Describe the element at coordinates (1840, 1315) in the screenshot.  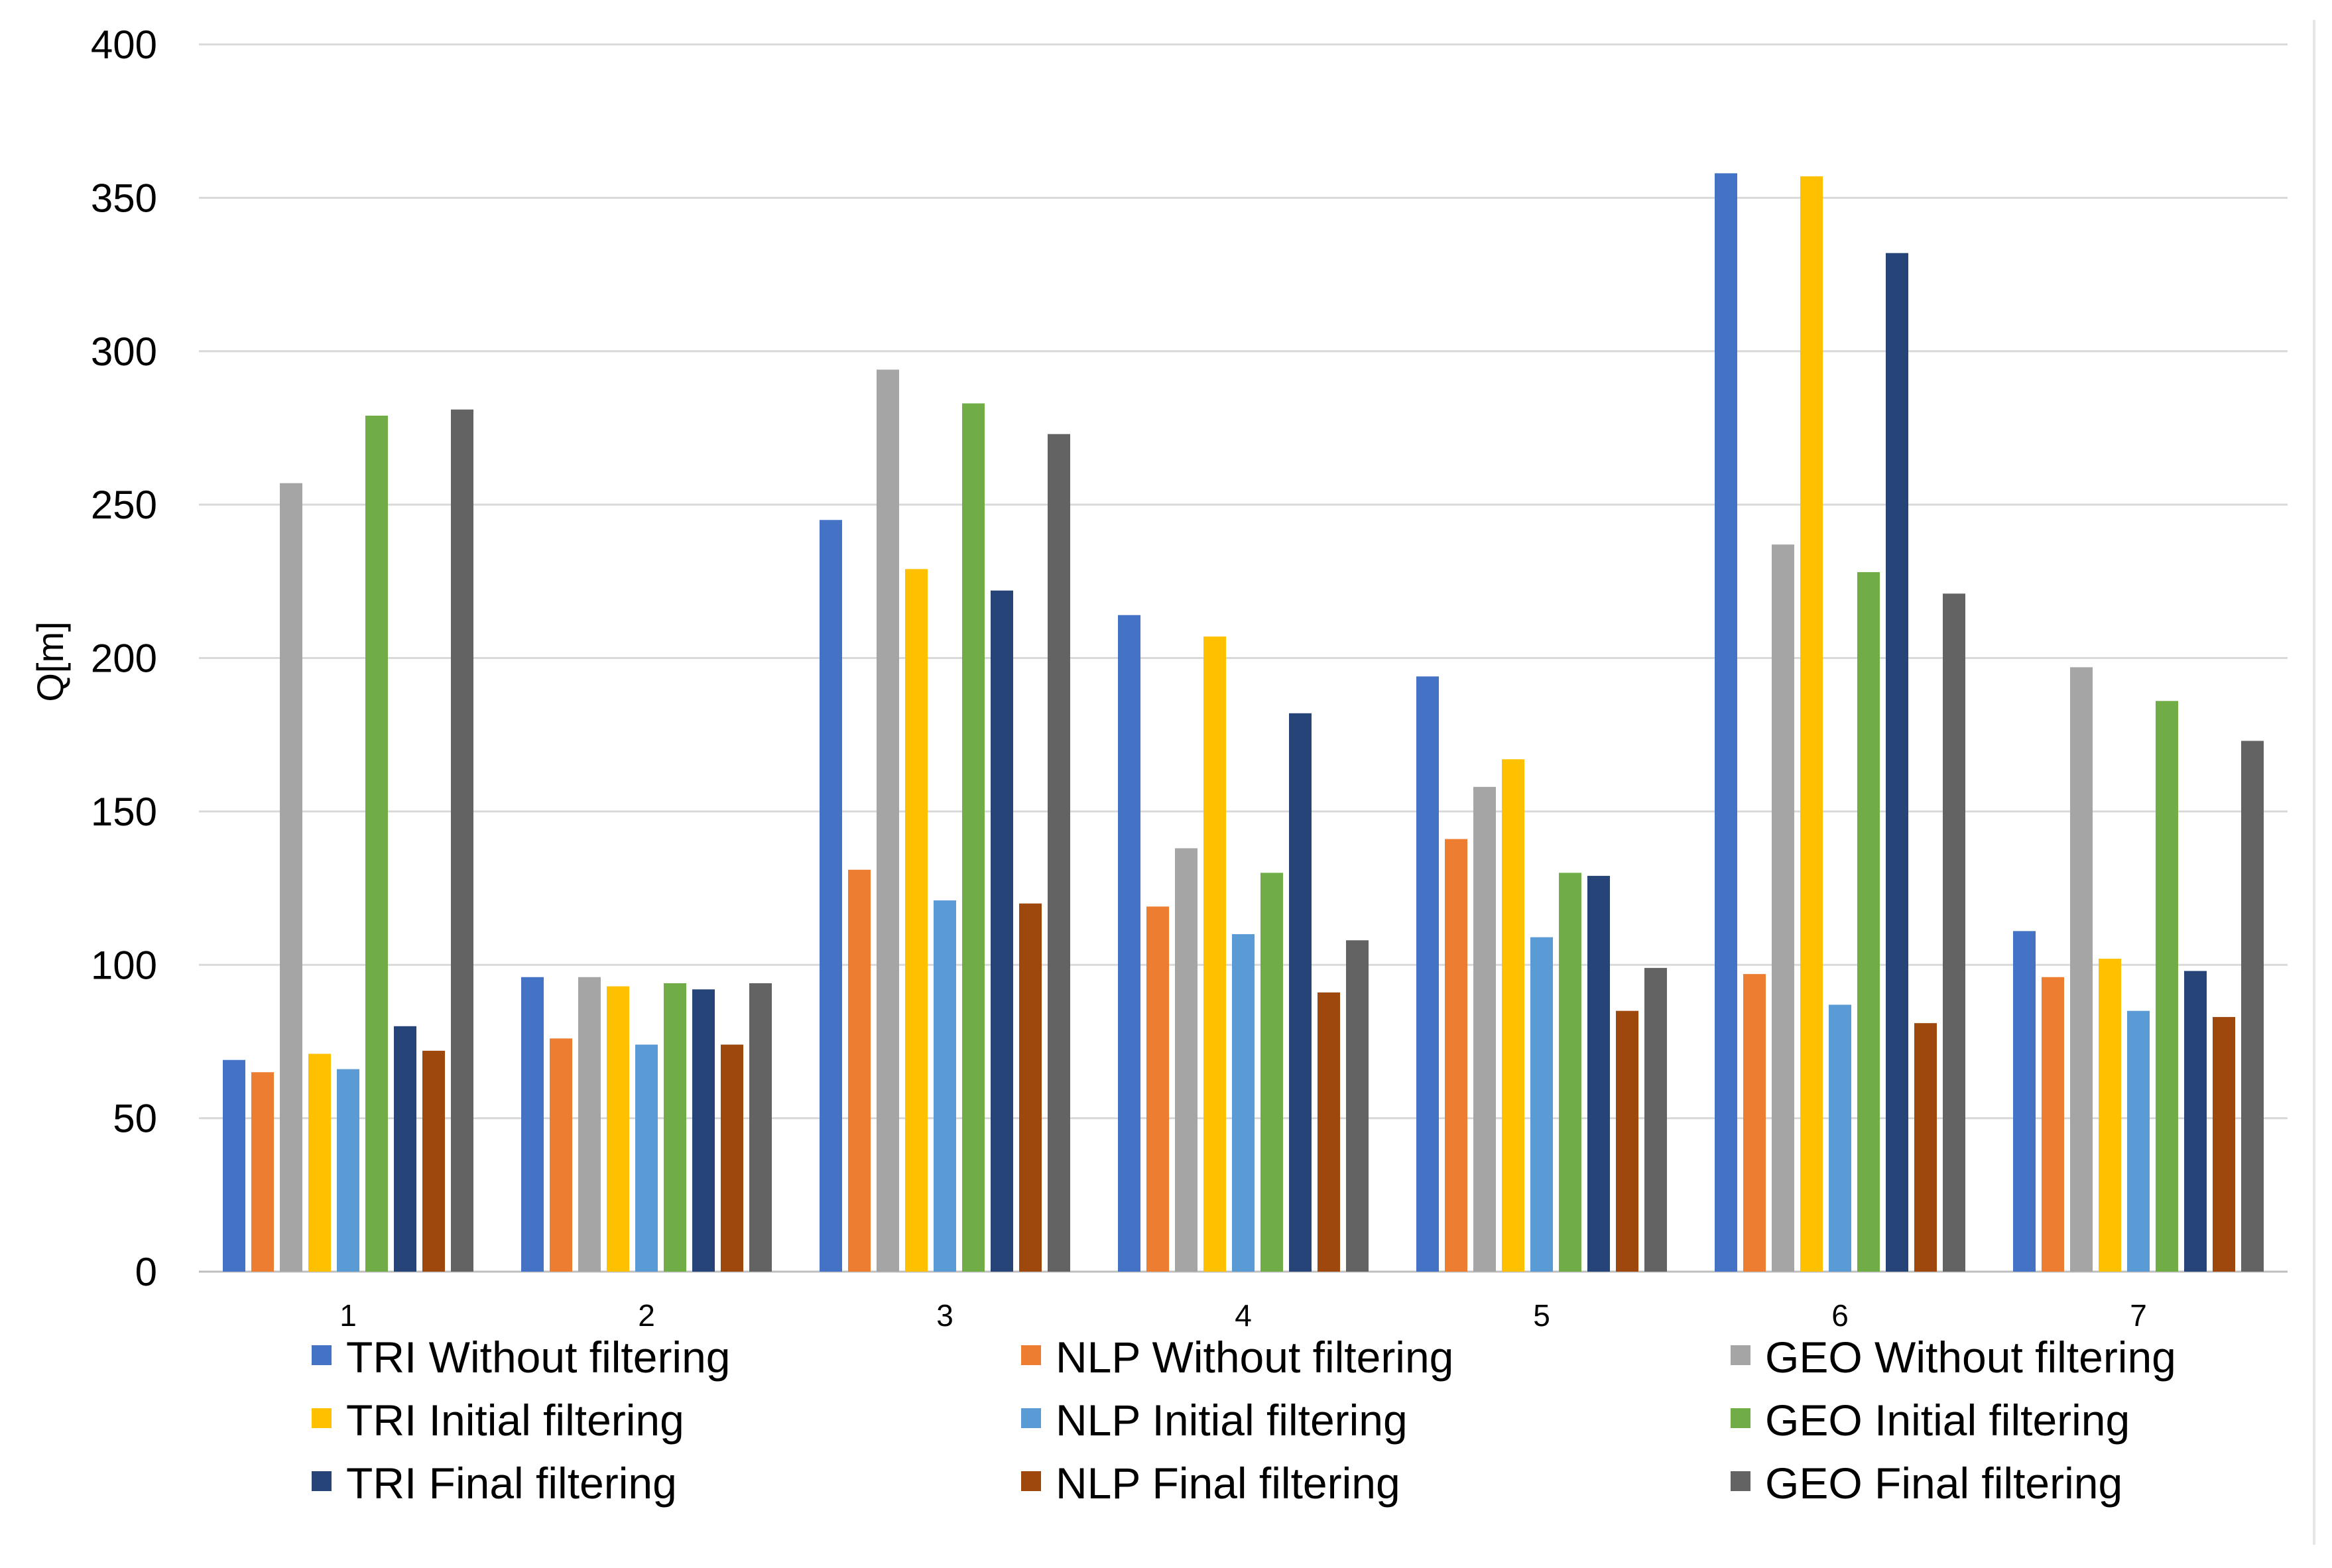
I see `x-tick-label: 6` at that location.